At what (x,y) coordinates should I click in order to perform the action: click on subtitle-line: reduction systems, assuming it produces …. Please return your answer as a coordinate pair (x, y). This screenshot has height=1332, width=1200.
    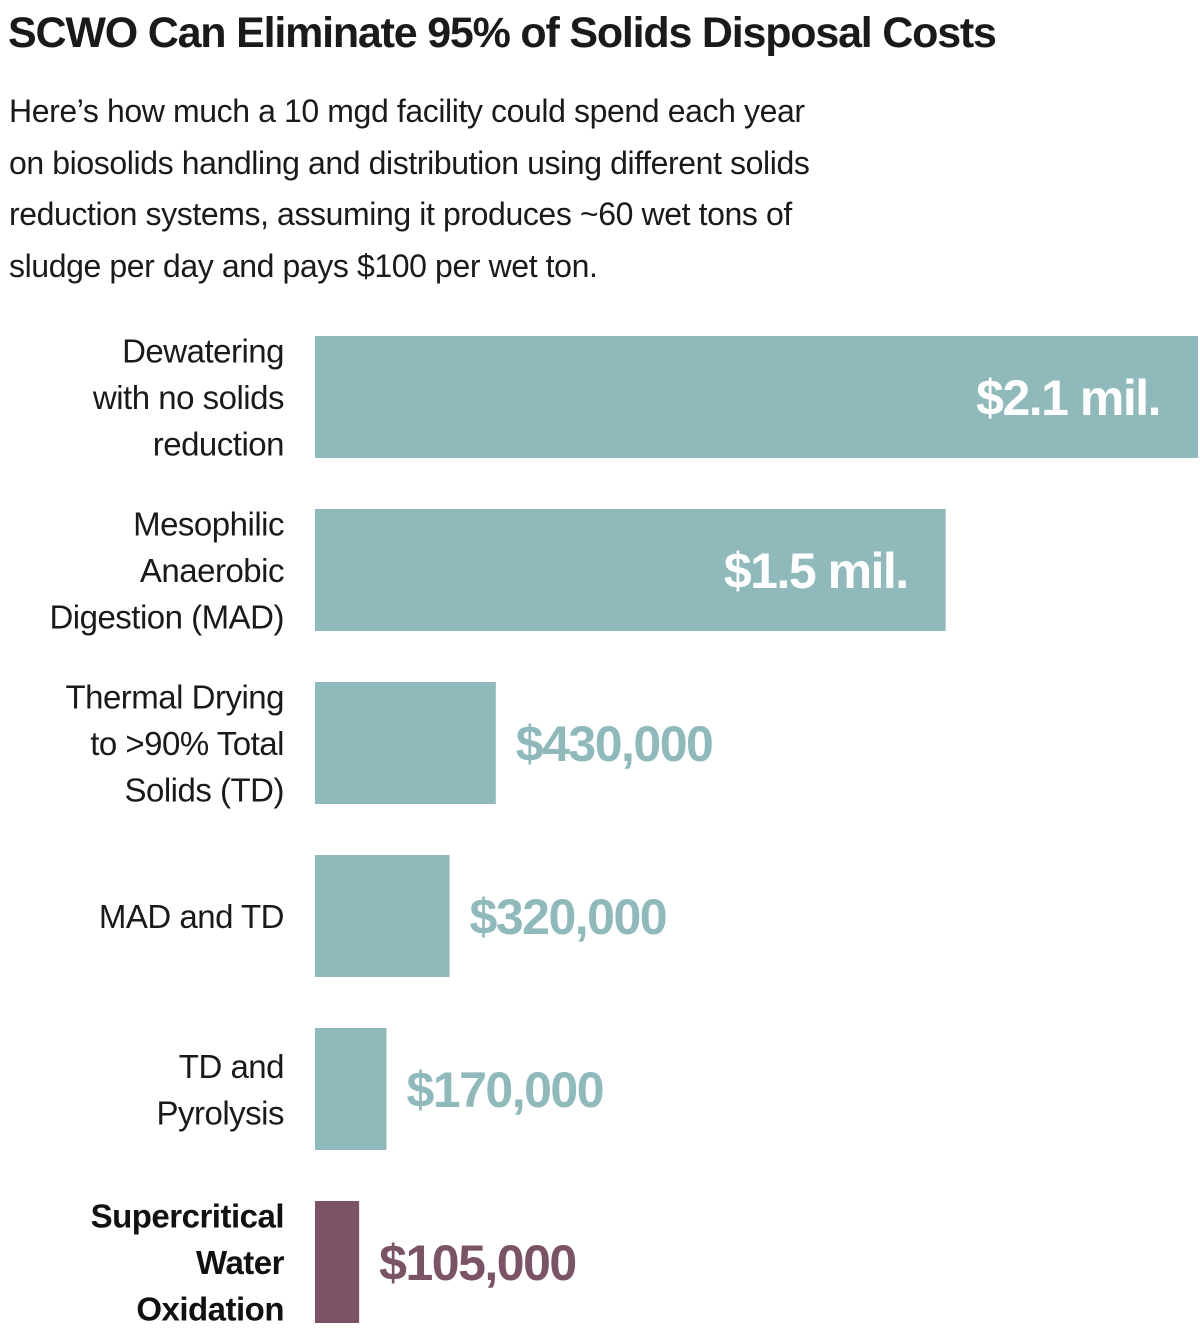
    Looking at the image, I should click on (400, 214).